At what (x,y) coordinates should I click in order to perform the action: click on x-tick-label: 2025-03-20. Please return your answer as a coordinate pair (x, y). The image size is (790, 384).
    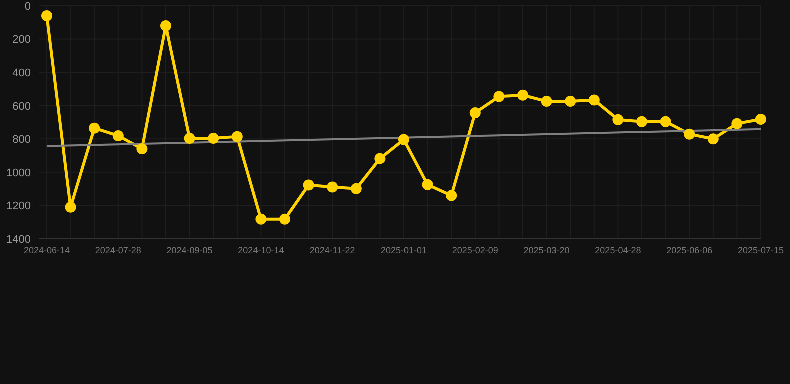
    Looking at the image, I should click on (547, 250).